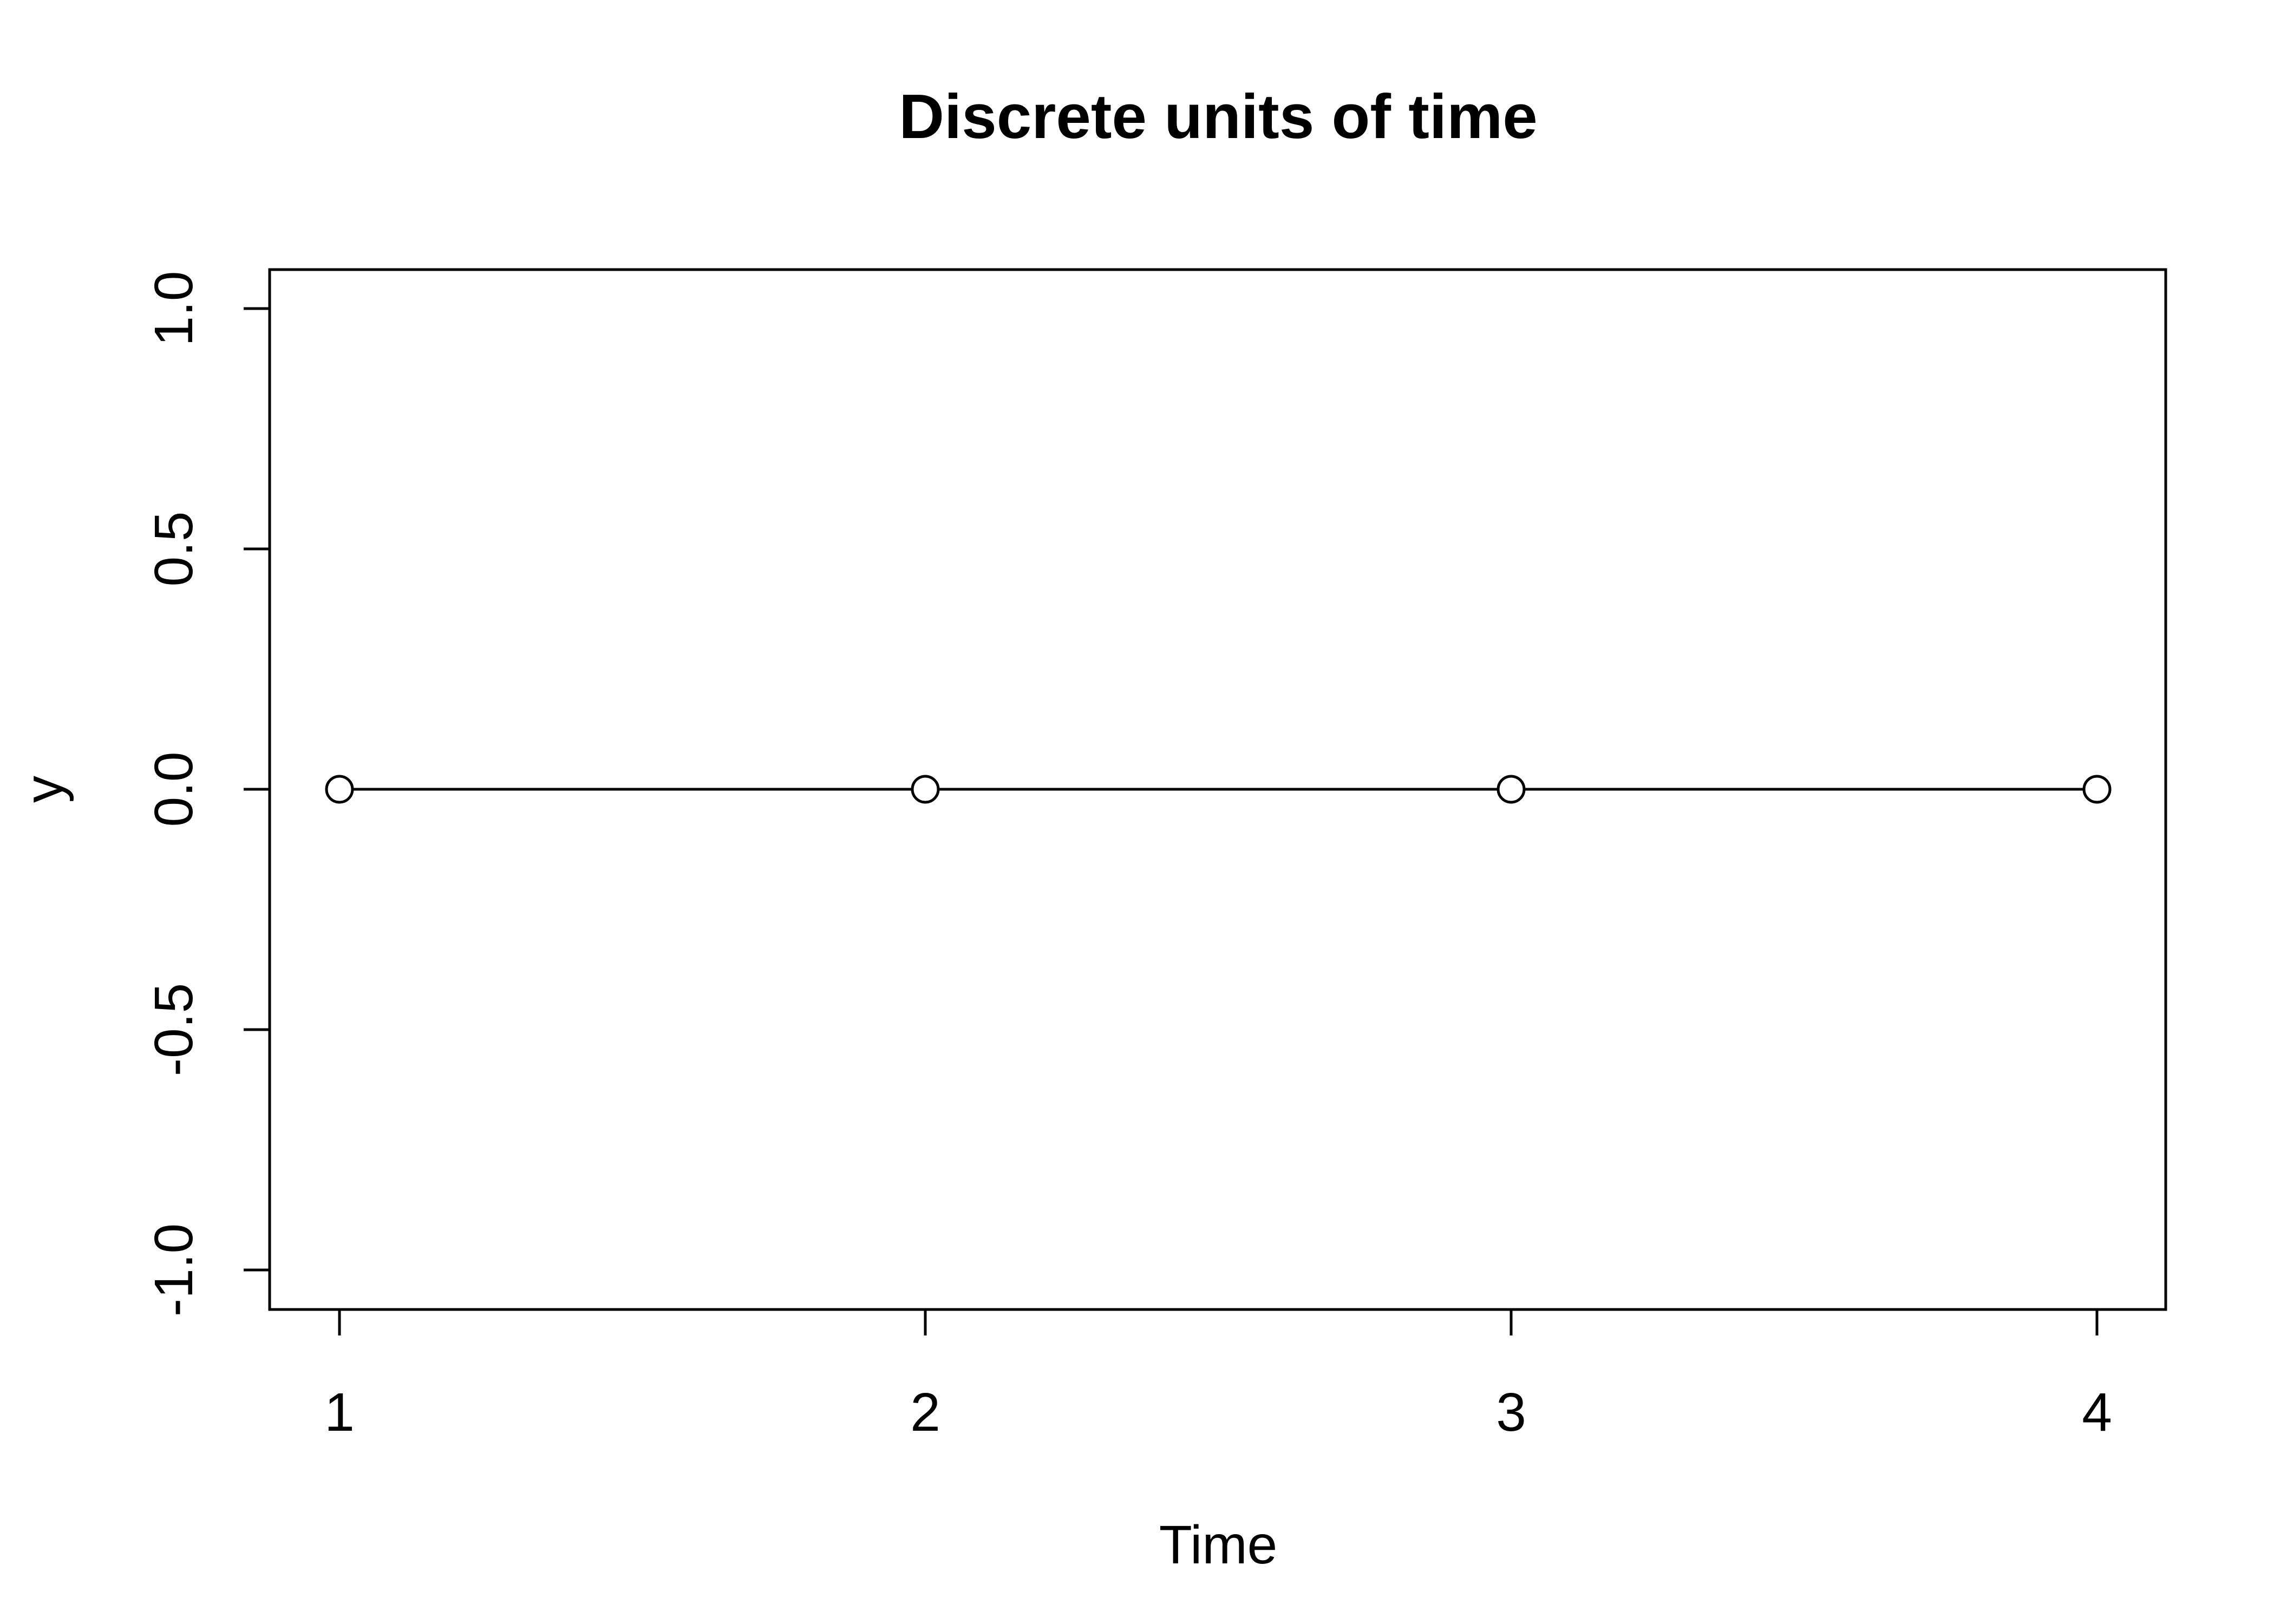 The height and width of the screenshot is (1624, 2274). What do you see at coordinates (1219, 117) in the screenshot?
I see `chart-title: Discrete units of time` at bounding box center [1219, 117].